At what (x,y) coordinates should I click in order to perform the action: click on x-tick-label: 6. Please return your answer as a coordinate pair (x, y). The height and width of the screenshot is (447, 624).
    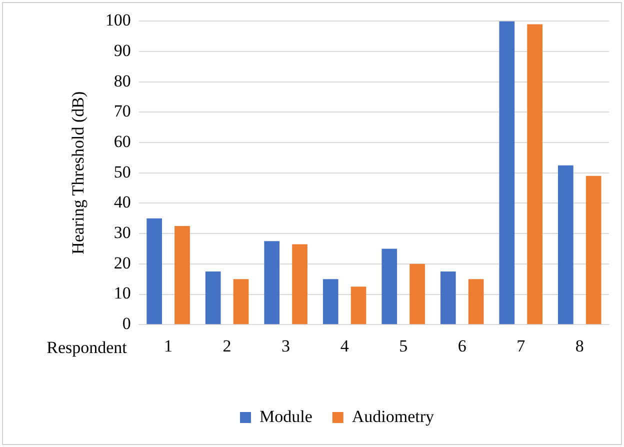
    Looking at the image, I should click on (462, 346).